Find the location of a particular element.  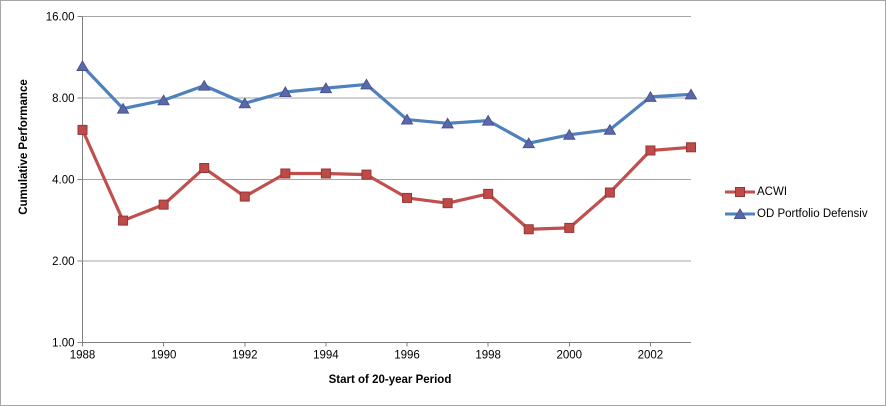

legend-swatch-square-icon is located at coordinates (740, 192).